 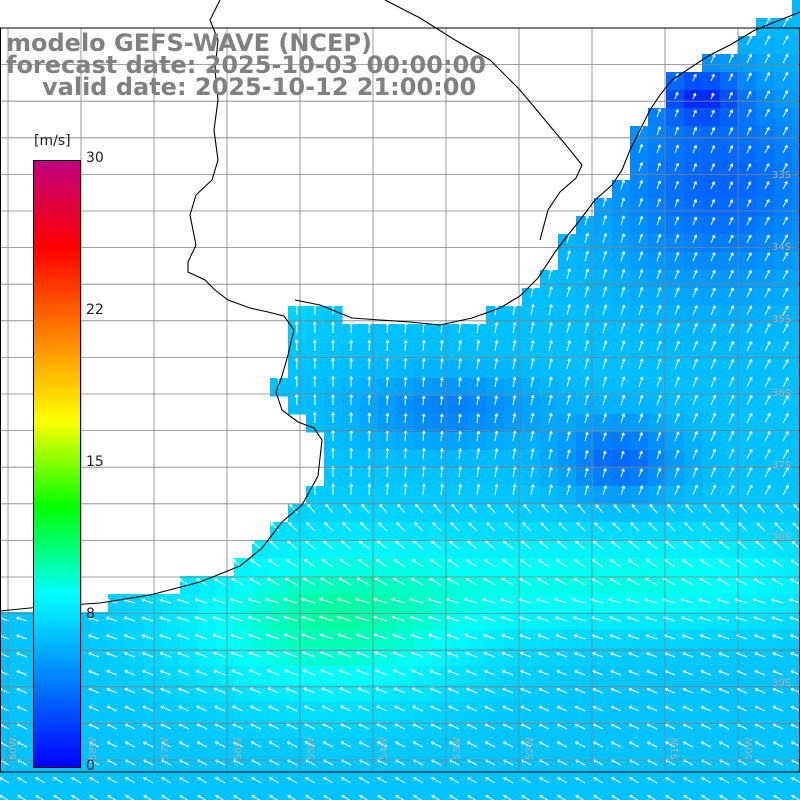 What do you see at coordinates (782, 393) in the screenshot?
I see `latitude-label: 36S` at bounding box center [782, 393].